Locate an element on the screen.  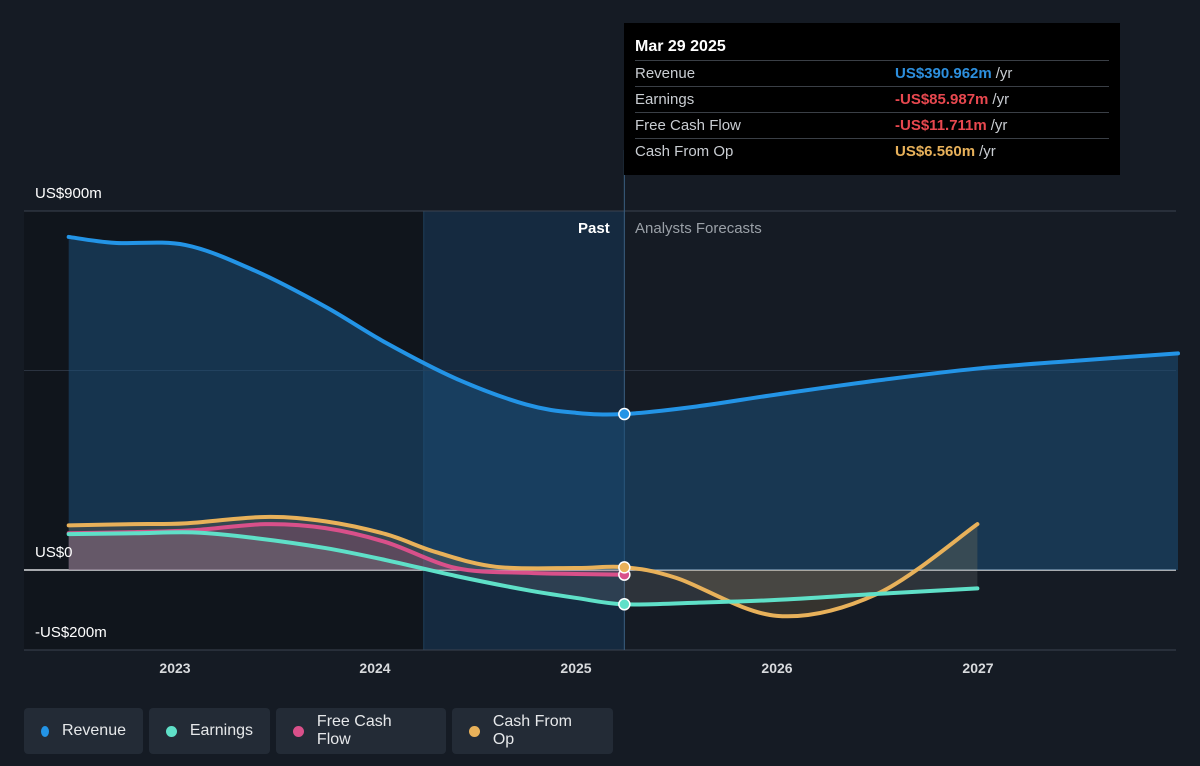
tooltip-label: Free Cash Flow is located at coordinates (688, 125).